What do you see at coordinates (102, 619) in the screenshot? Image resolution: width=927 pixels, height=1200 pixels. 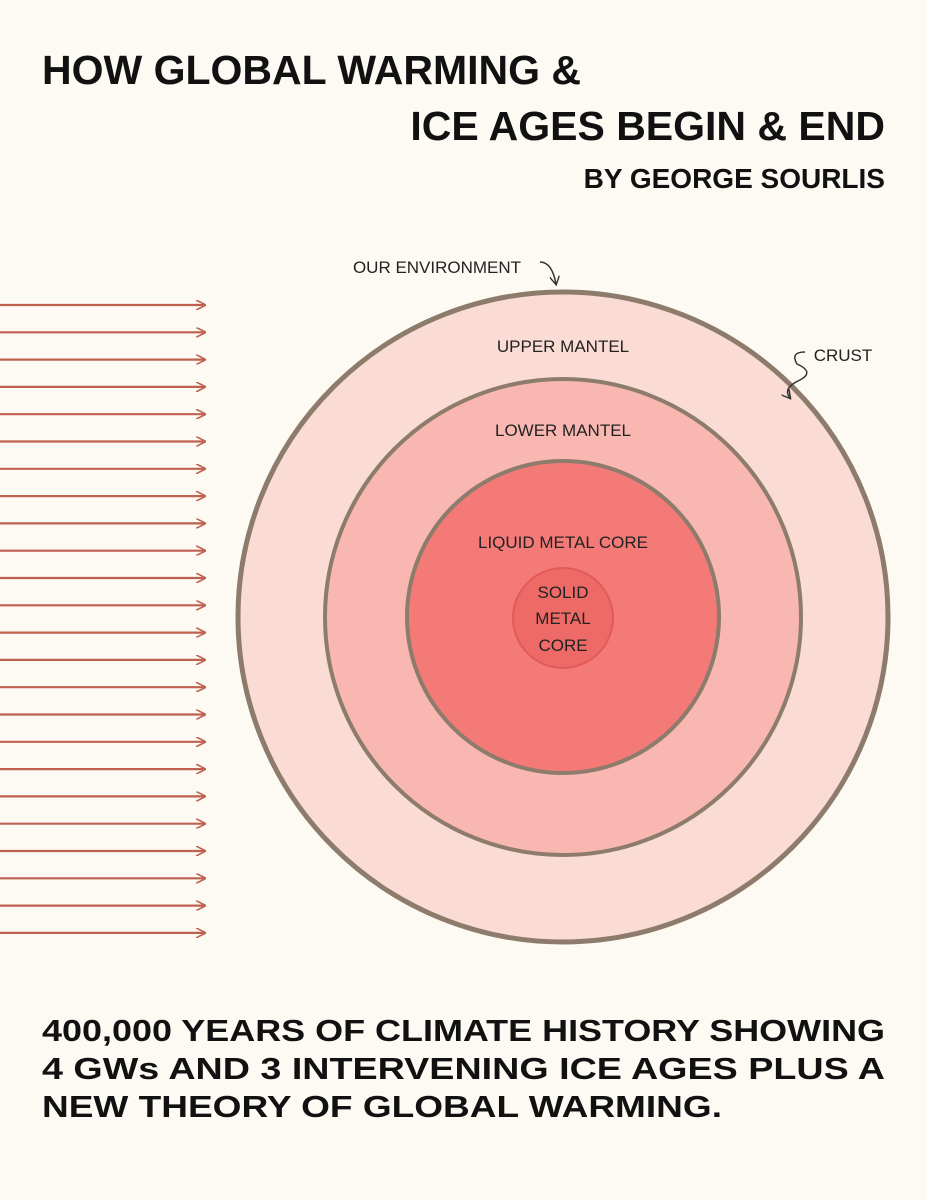 I see `sun-rays` at bounding box center [102, 619].